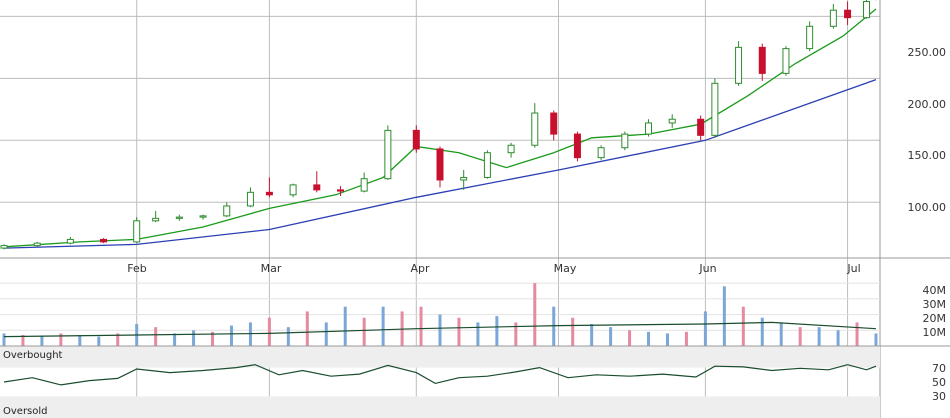 This screenshot has width=950, height=418. What do you see at coordinates (136, 268) in the screenshot?
I see `x-tick-label: Feb` at bounding box center [136, 268].